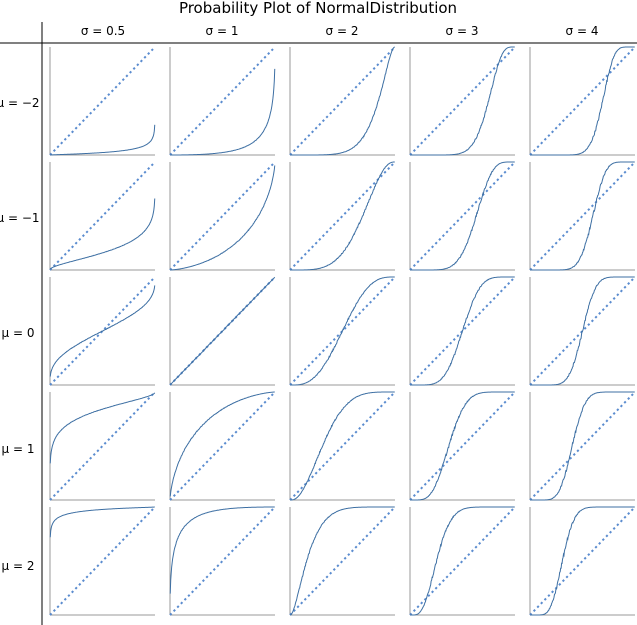 The width and height of the screenshot is (637, 625). What do you see at coordinates (222, 31) in the screenshot?
I see `column-header: σ = 1` at bounding box center [222, 31].